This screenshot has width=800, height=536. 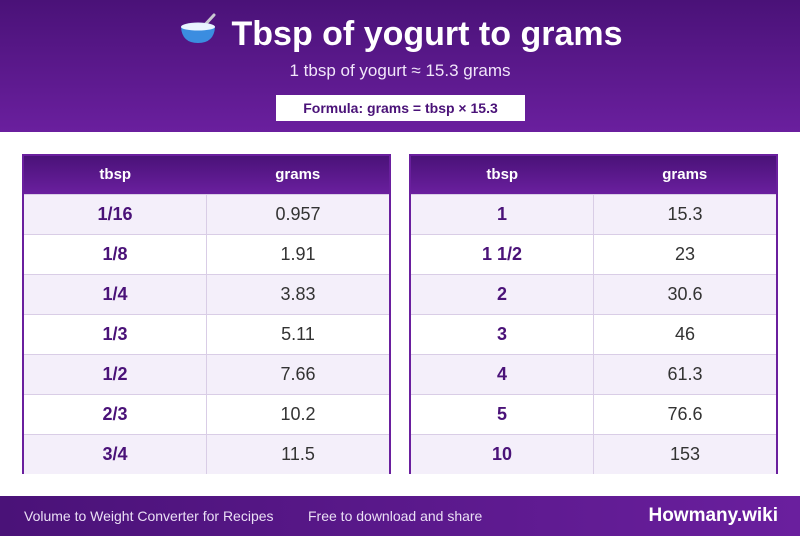 I want to click on grams-cell: 30.6, so click(x=685, y=294).